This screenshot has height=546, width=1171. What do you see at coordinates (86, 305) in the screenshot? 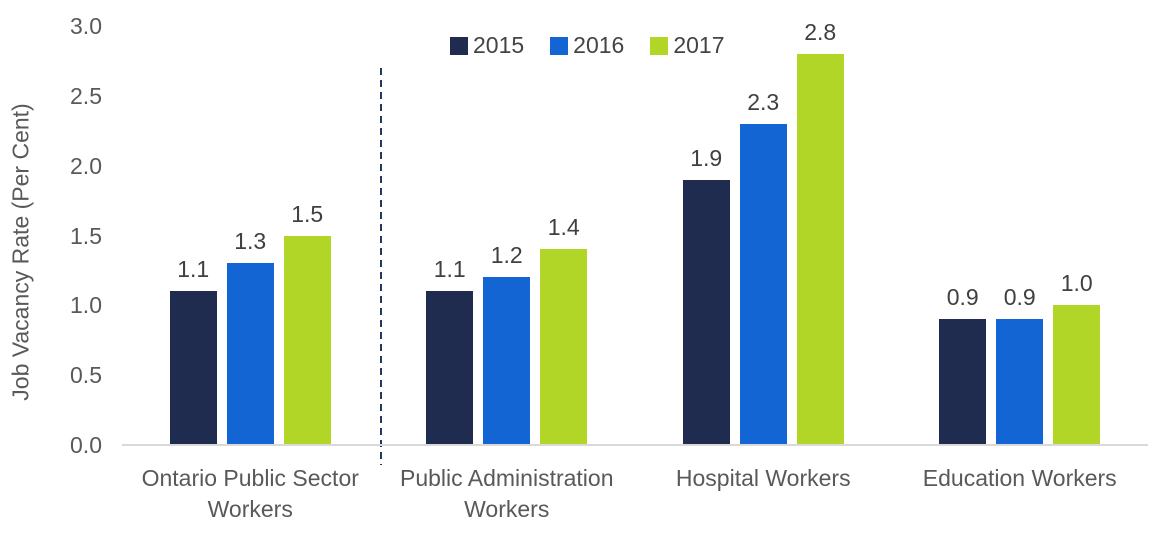
I see `y-tick-label: 1.0` at bounding box center [86, 305].